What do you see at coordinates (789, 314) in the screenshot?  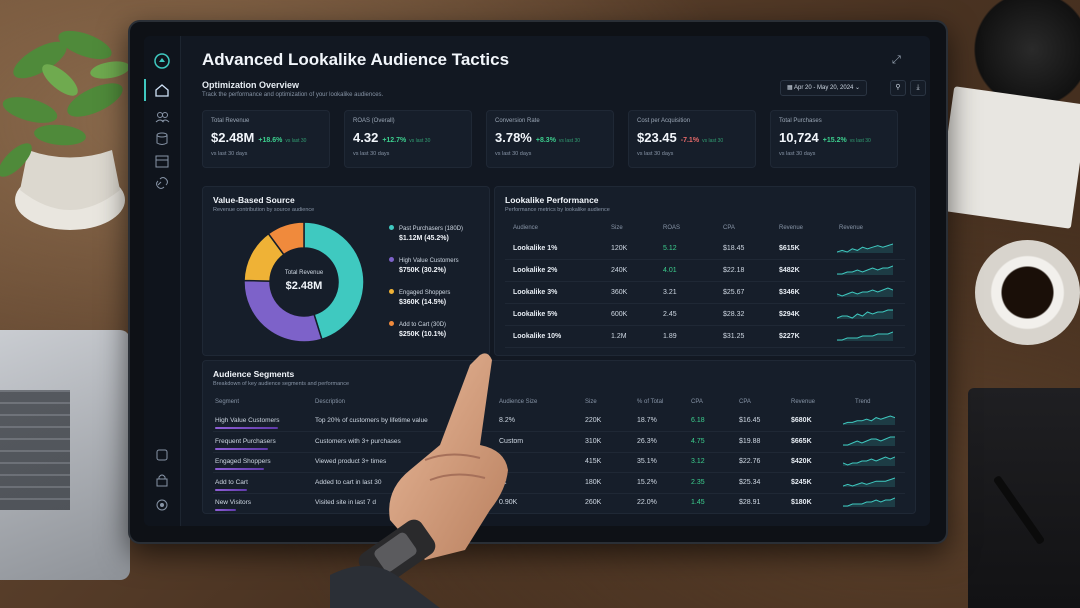 I see `lookalike-revenue: $294K` at bounding box center [789, 314].